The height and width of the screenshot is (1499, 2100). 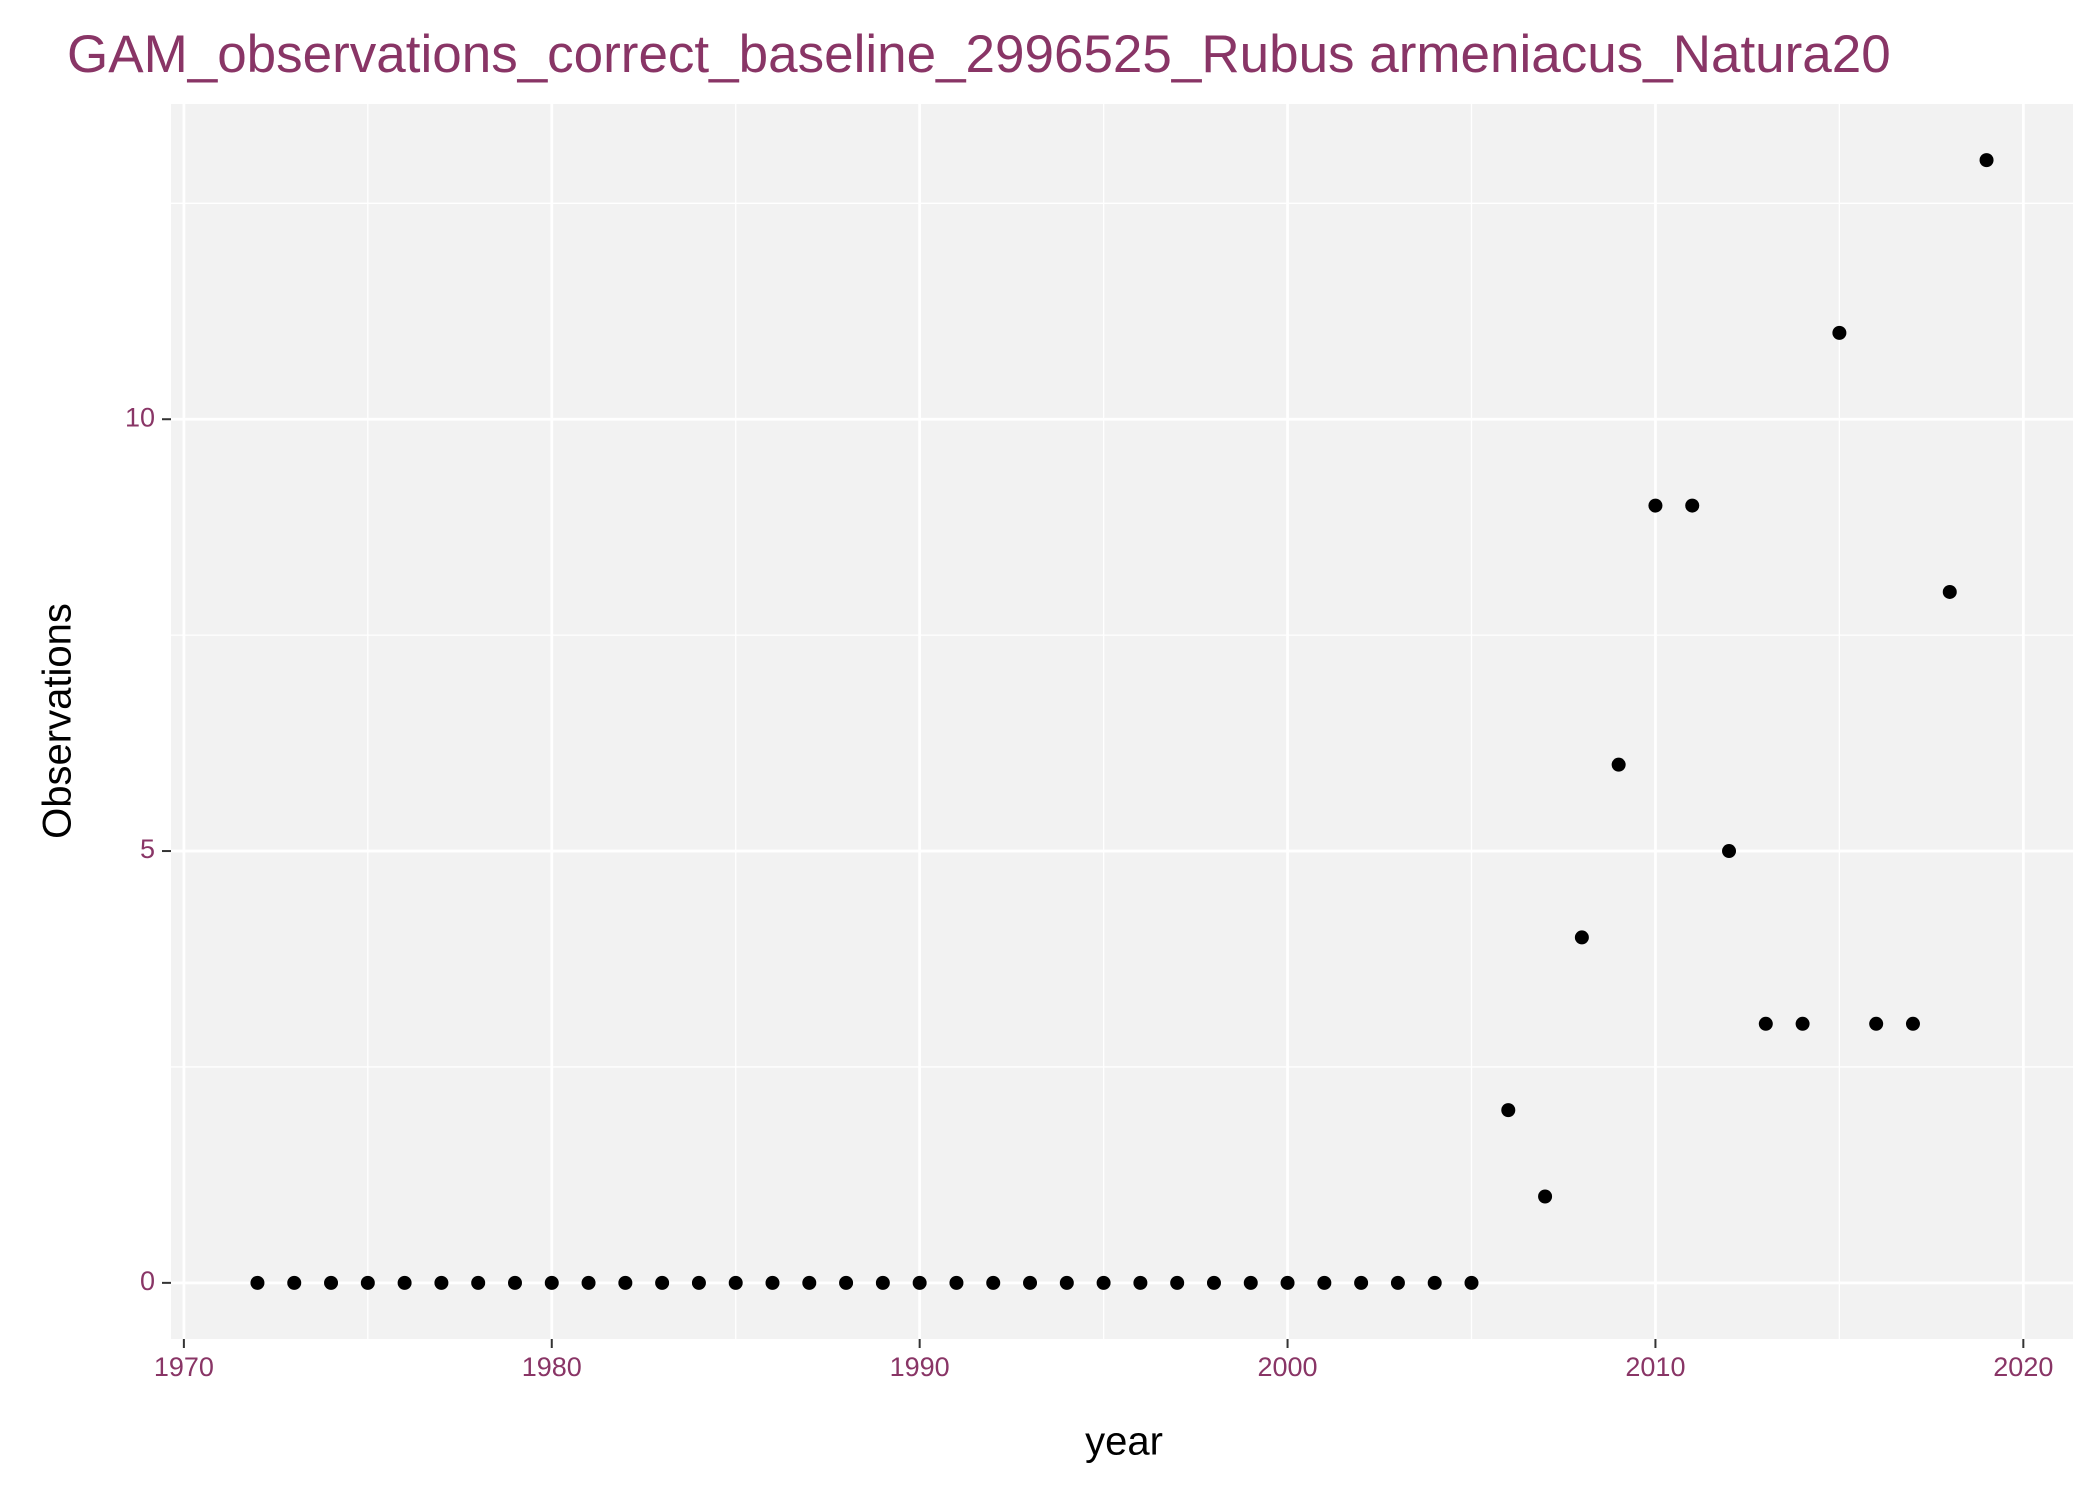 I want to click on x-tick-label: 1980, so click(x=552, y=1367).